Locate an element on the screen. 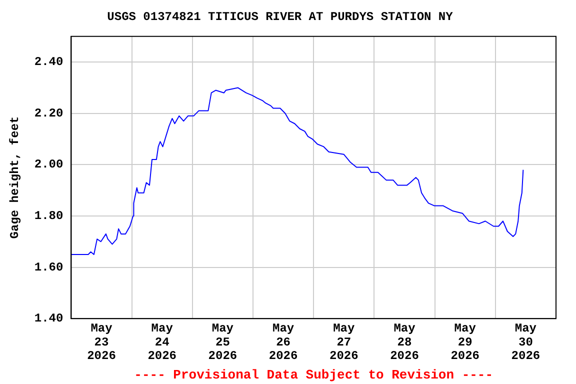 This screenshot has height=384, width=576. y-tick-label: 1.40 is located at coordinates (49, 319).